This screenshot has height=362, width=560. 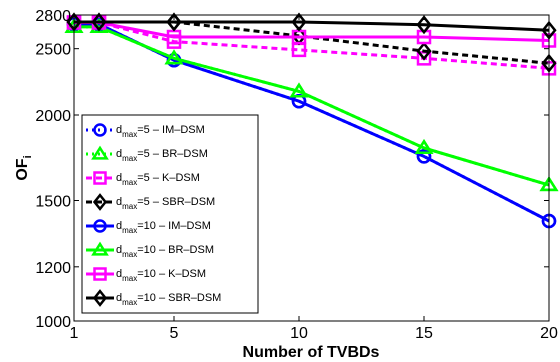 I want to click on y-axis-label-main: OF, so click(x=22, y=169).